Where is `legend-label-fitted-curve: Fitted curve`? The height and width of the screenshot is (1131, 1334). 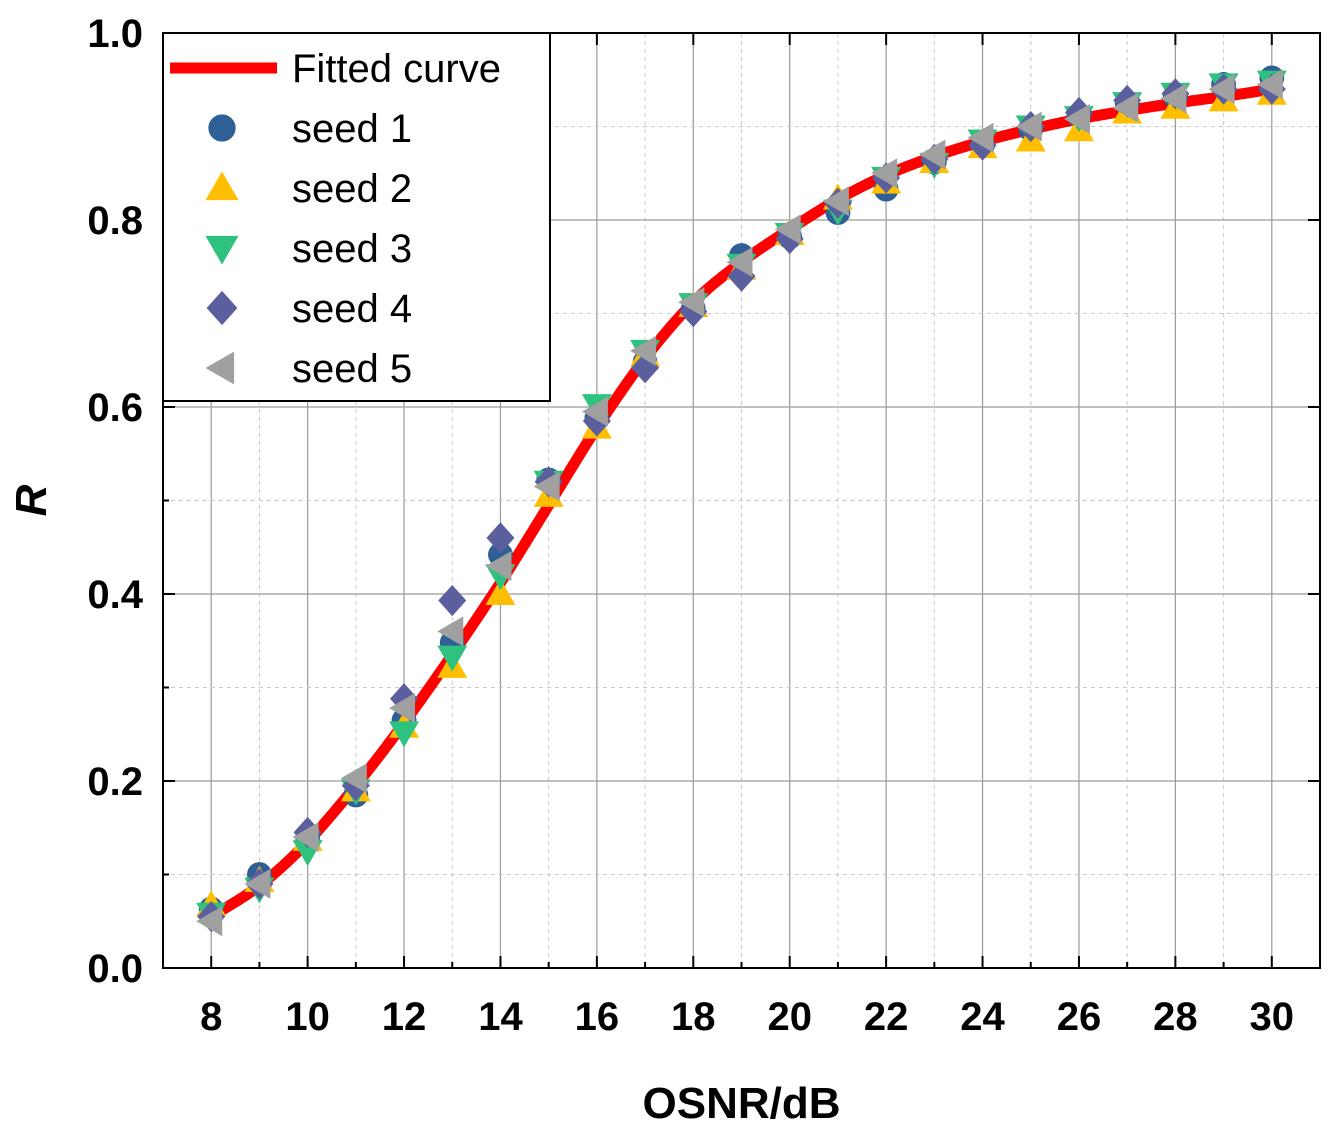
legend-label-fitted-curve: Fitted curve is located at coordinates (396, 69).